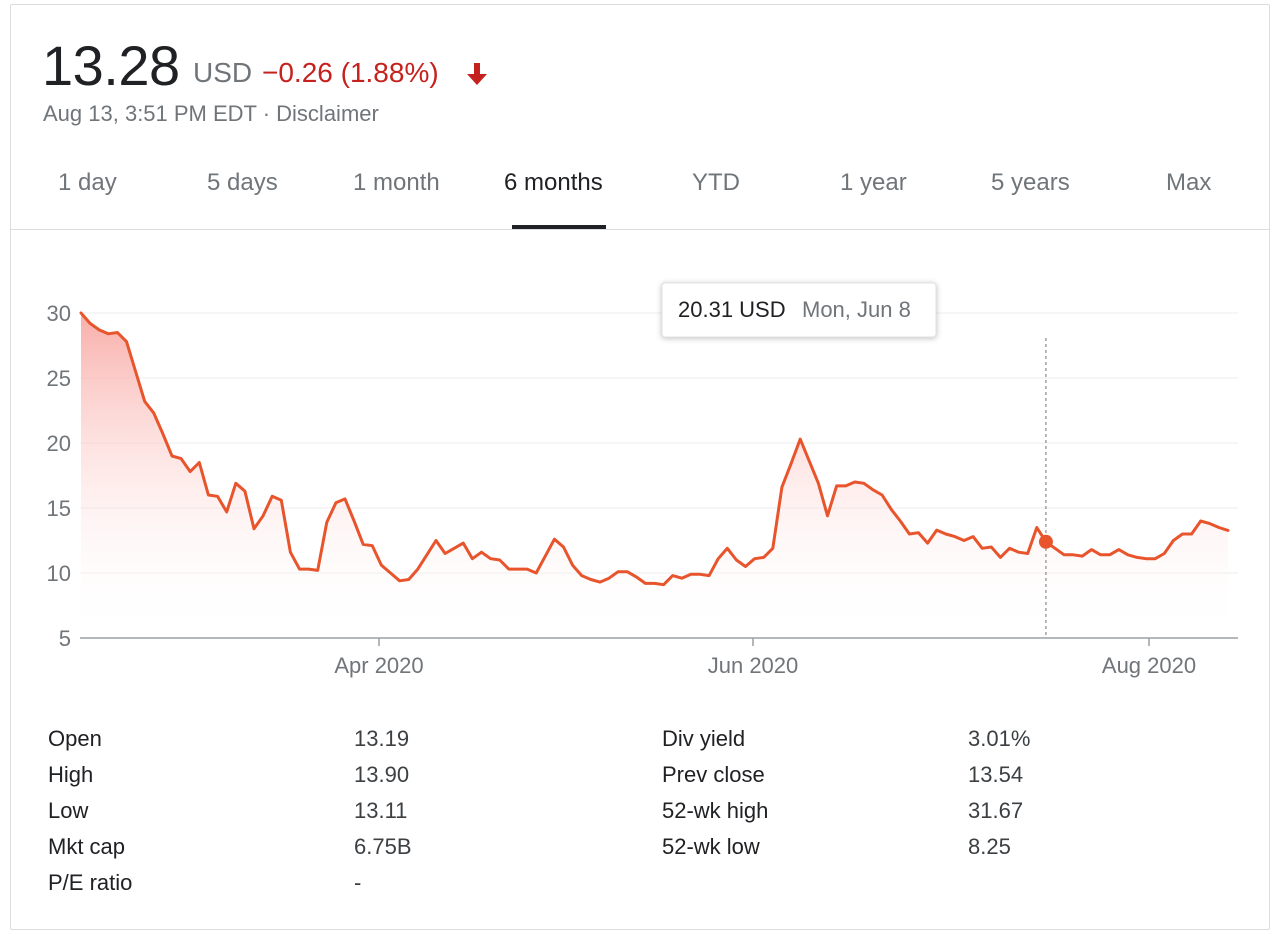 The height and width of the screenshot is (942, 1278). What do you see at coordinates (65, 638) in the screenshot?
I see `y-tick-label: 5` at bounding box center [65, 638].